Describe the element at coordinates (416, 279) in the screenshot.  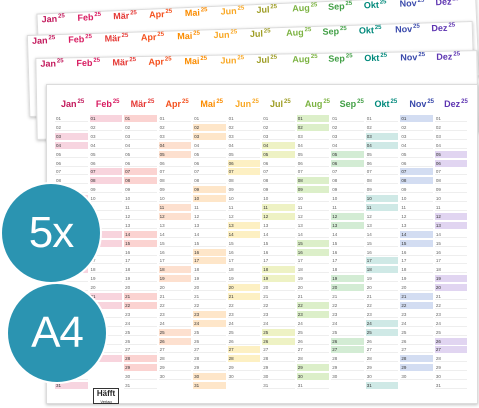
I see `day-cell: 19` at that location.